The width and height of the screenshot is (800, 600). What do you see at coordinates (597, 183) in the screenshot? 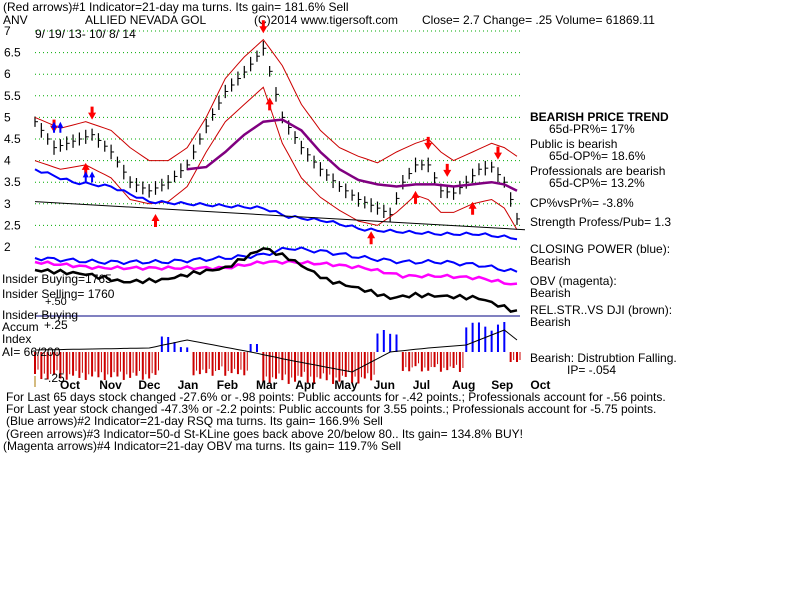
I see `cp-value: 65d-CP%= 13.2%` at bounding box center [597, 183].